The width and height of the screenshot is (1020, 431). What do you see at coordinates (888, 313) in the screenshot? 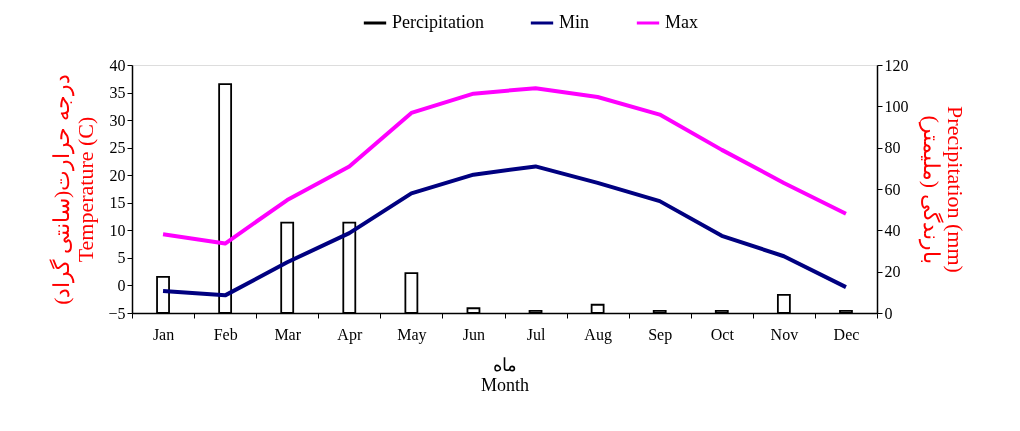
I see `y2-tick-label: 0` at bounding box center [888, 313].